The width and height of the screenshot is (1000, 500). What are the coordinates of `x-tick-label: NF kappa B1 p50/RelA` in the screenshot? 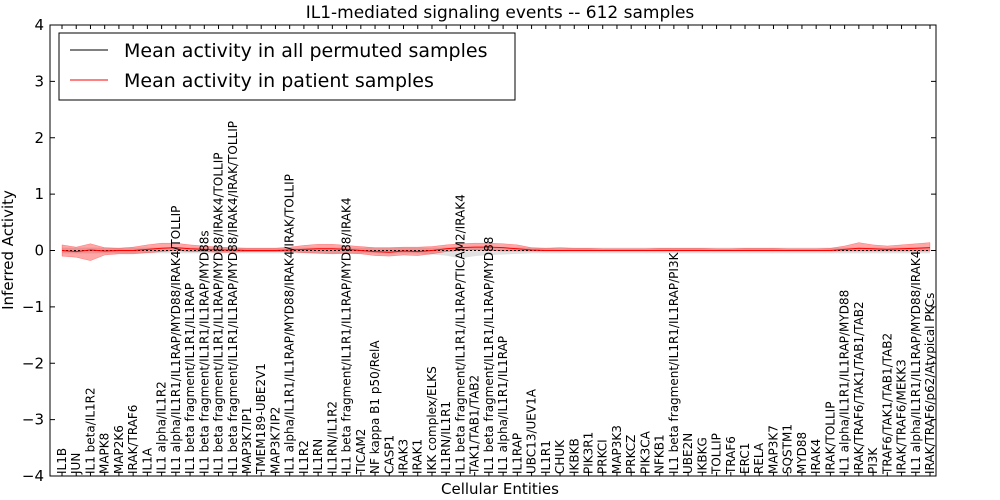 It's located at (375, 407).